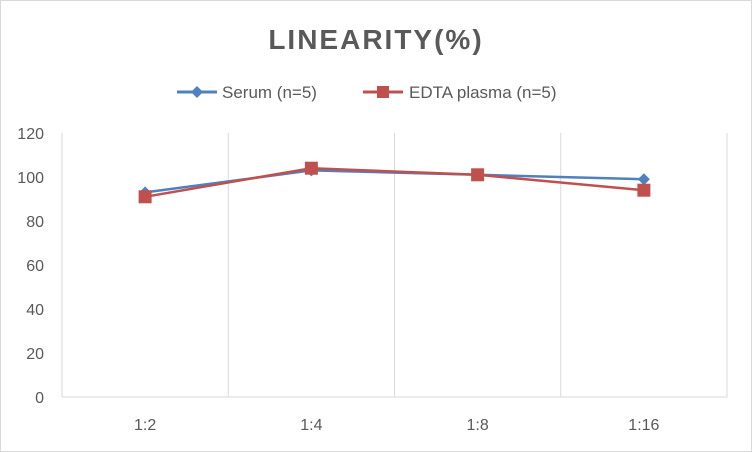 Image resolution: width=752 pixels, height=452 pixels. What do you see at coordinates (643, 425) in the screenshot?
I see `x-tick-label: 1:16` at bounding box center [643, 425].